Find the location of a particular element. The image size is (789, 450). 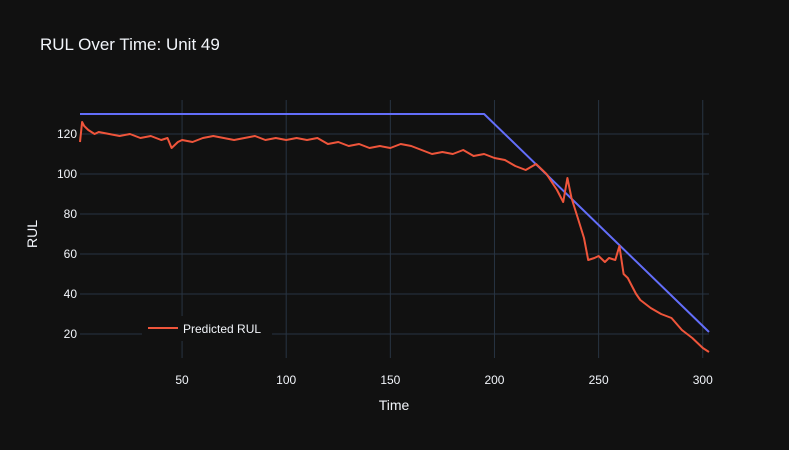

x-tick-label: 50 is located at coordinates (182, 380).